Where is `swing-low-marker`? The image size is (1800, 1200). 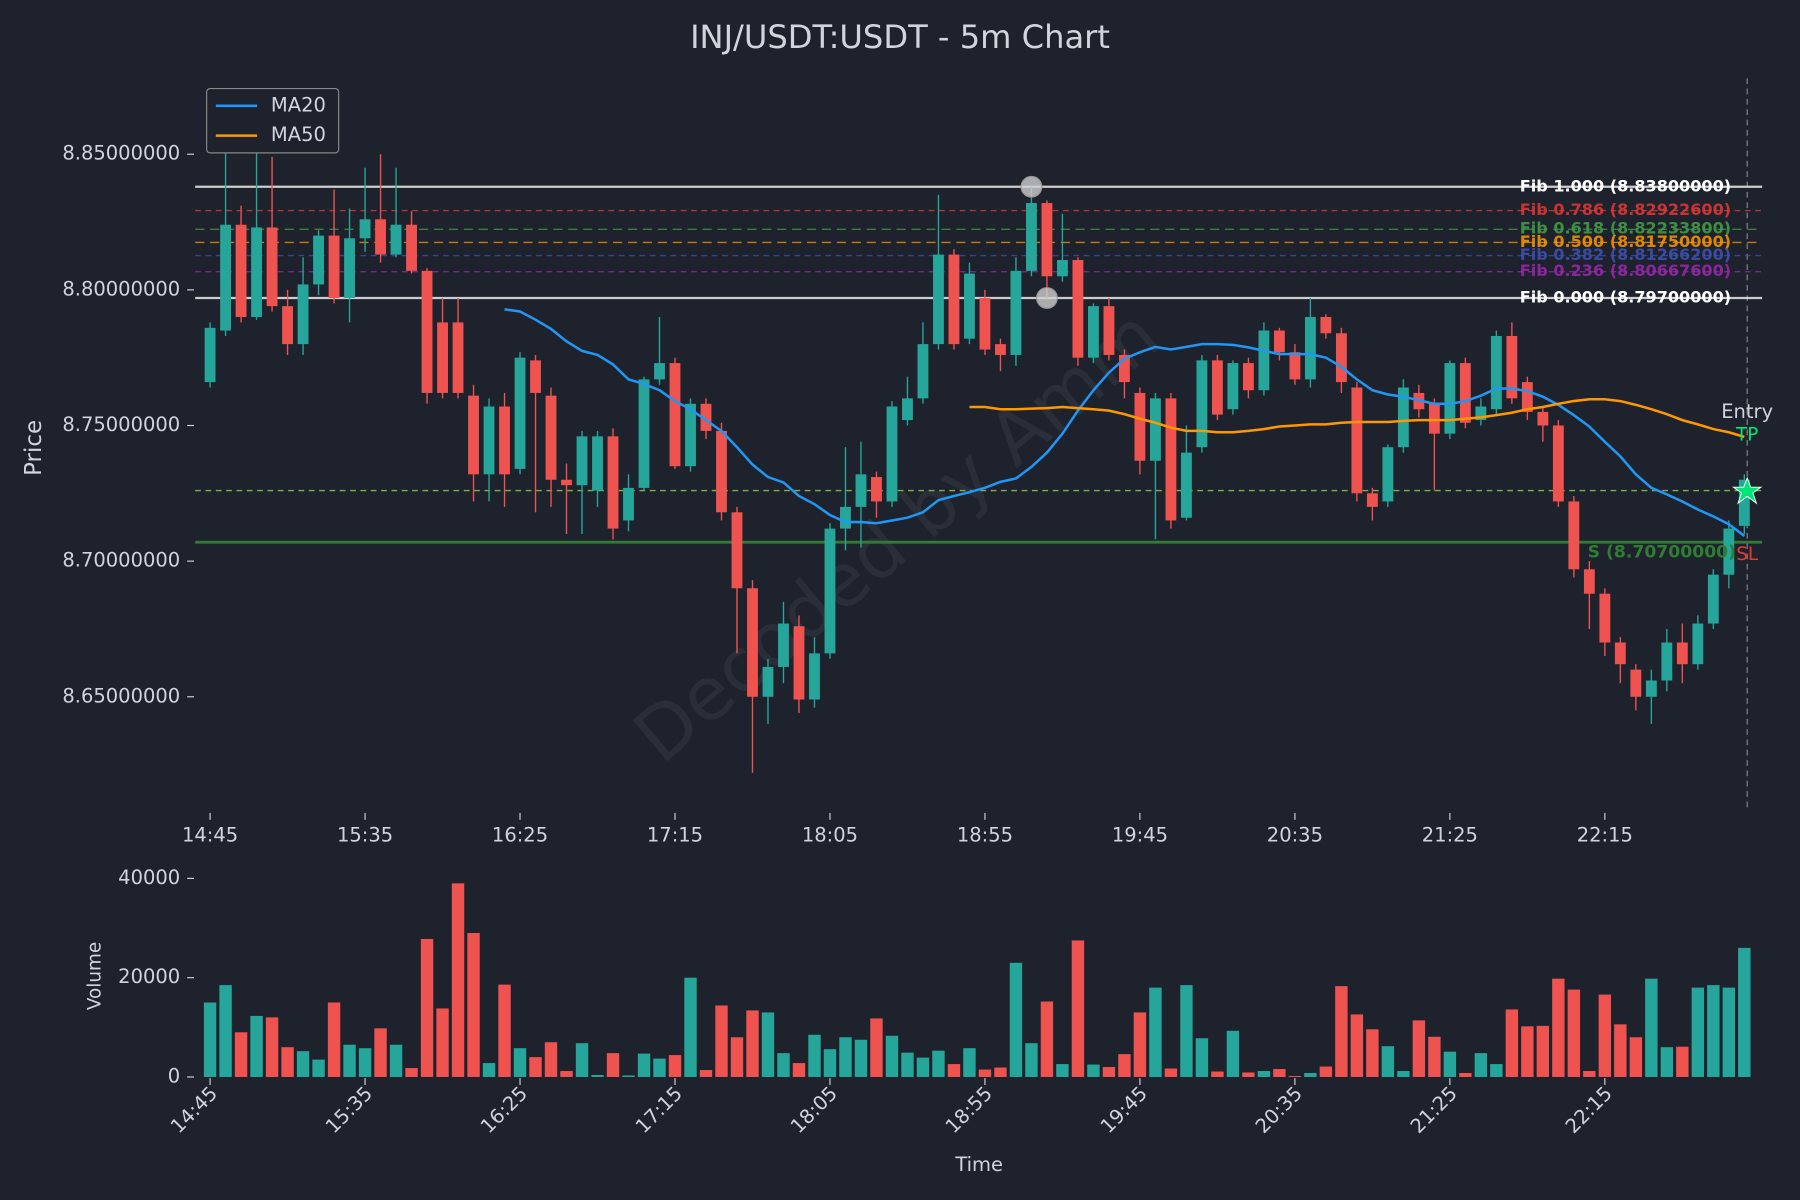
swing-low-marker is located at coordinates (1047, 298).